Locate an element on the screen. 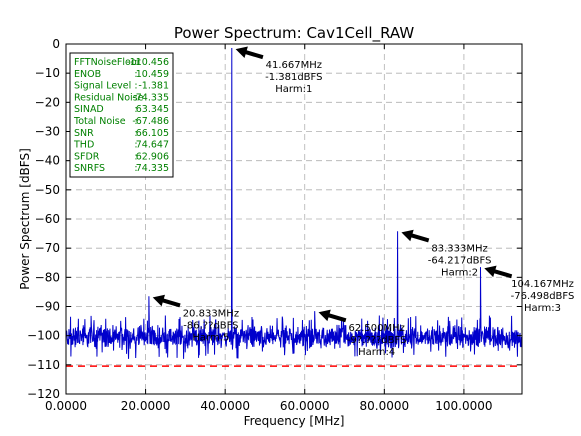 This screenshot has width=581, height=436. stat-value: -110.456 is located at coordinates (147, 62).